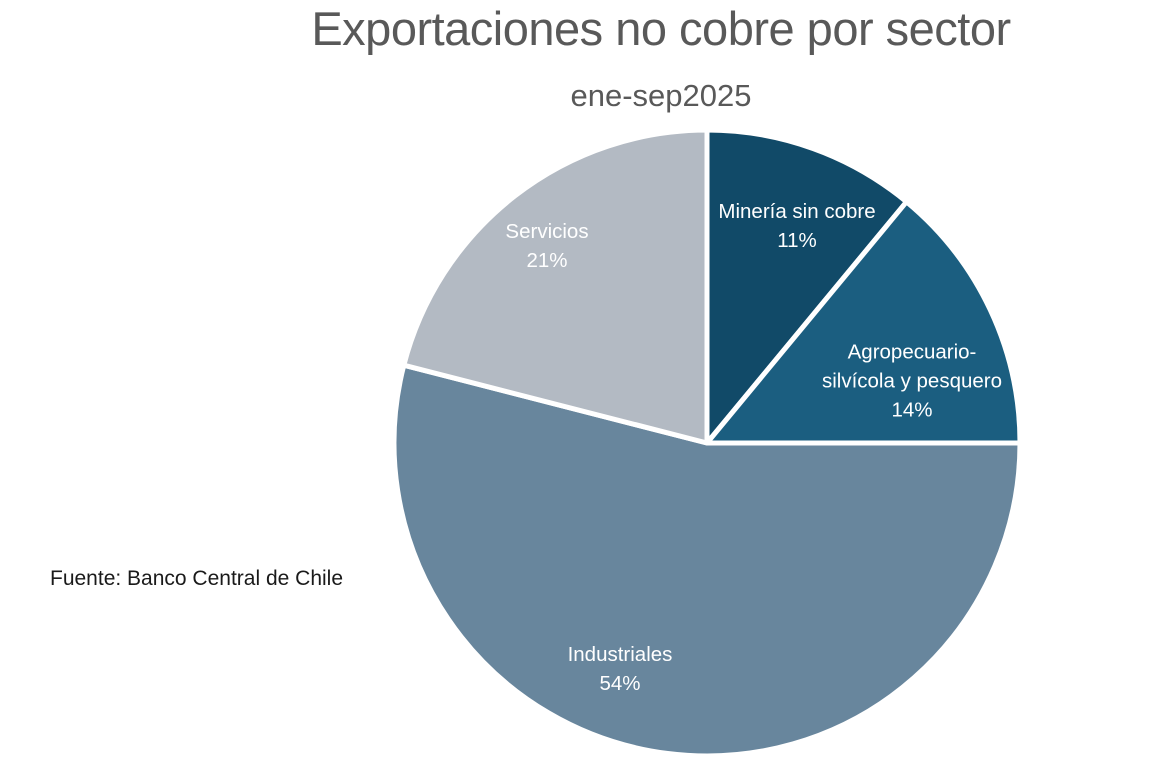 The image size is (1160, 766). What do you see at coordinates (661, 95) in the screenshot?
I see `chart-subtitle: ene-sep2025` at bounding box center [661, 95].